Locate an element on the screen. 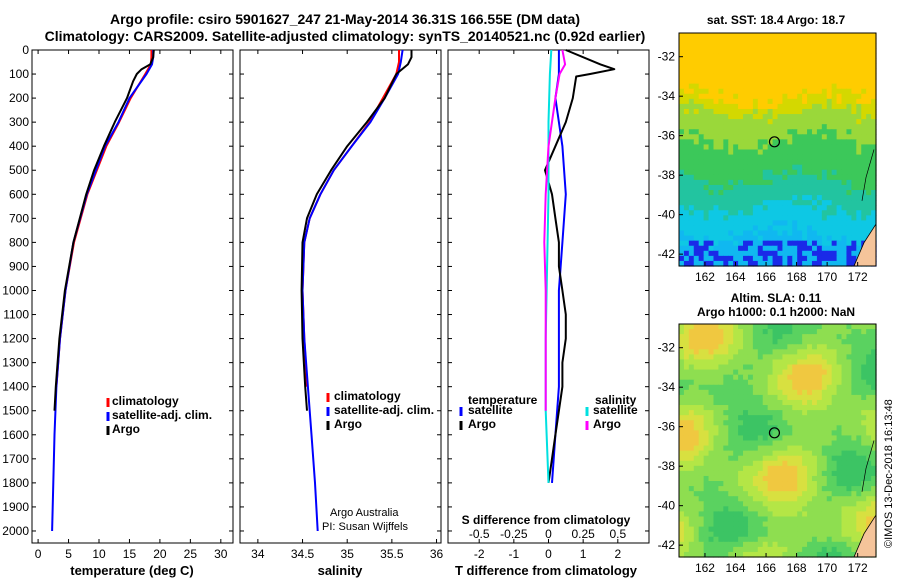 This screenshot has height=580, width=900. salinity-legend: climatology satellite-adj. clim. Argo is located at coordinates (380, 410).